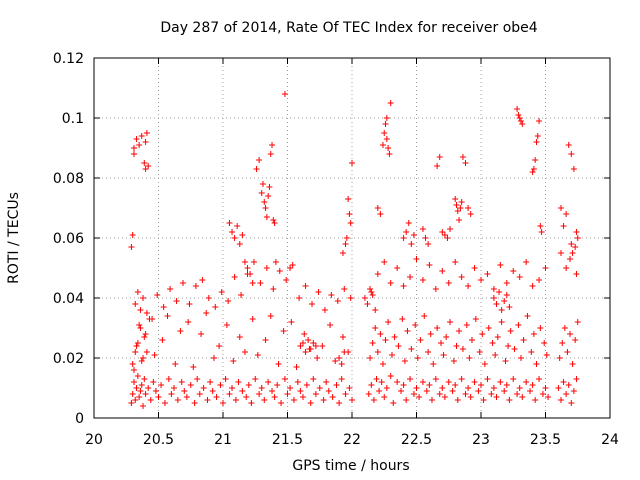 The height and width of the screenshot is (480, 640). What do you see at coordinates (610, 440) in the screenshot?
I see `x-tick-label: 24` at bounding box center [610, 440].